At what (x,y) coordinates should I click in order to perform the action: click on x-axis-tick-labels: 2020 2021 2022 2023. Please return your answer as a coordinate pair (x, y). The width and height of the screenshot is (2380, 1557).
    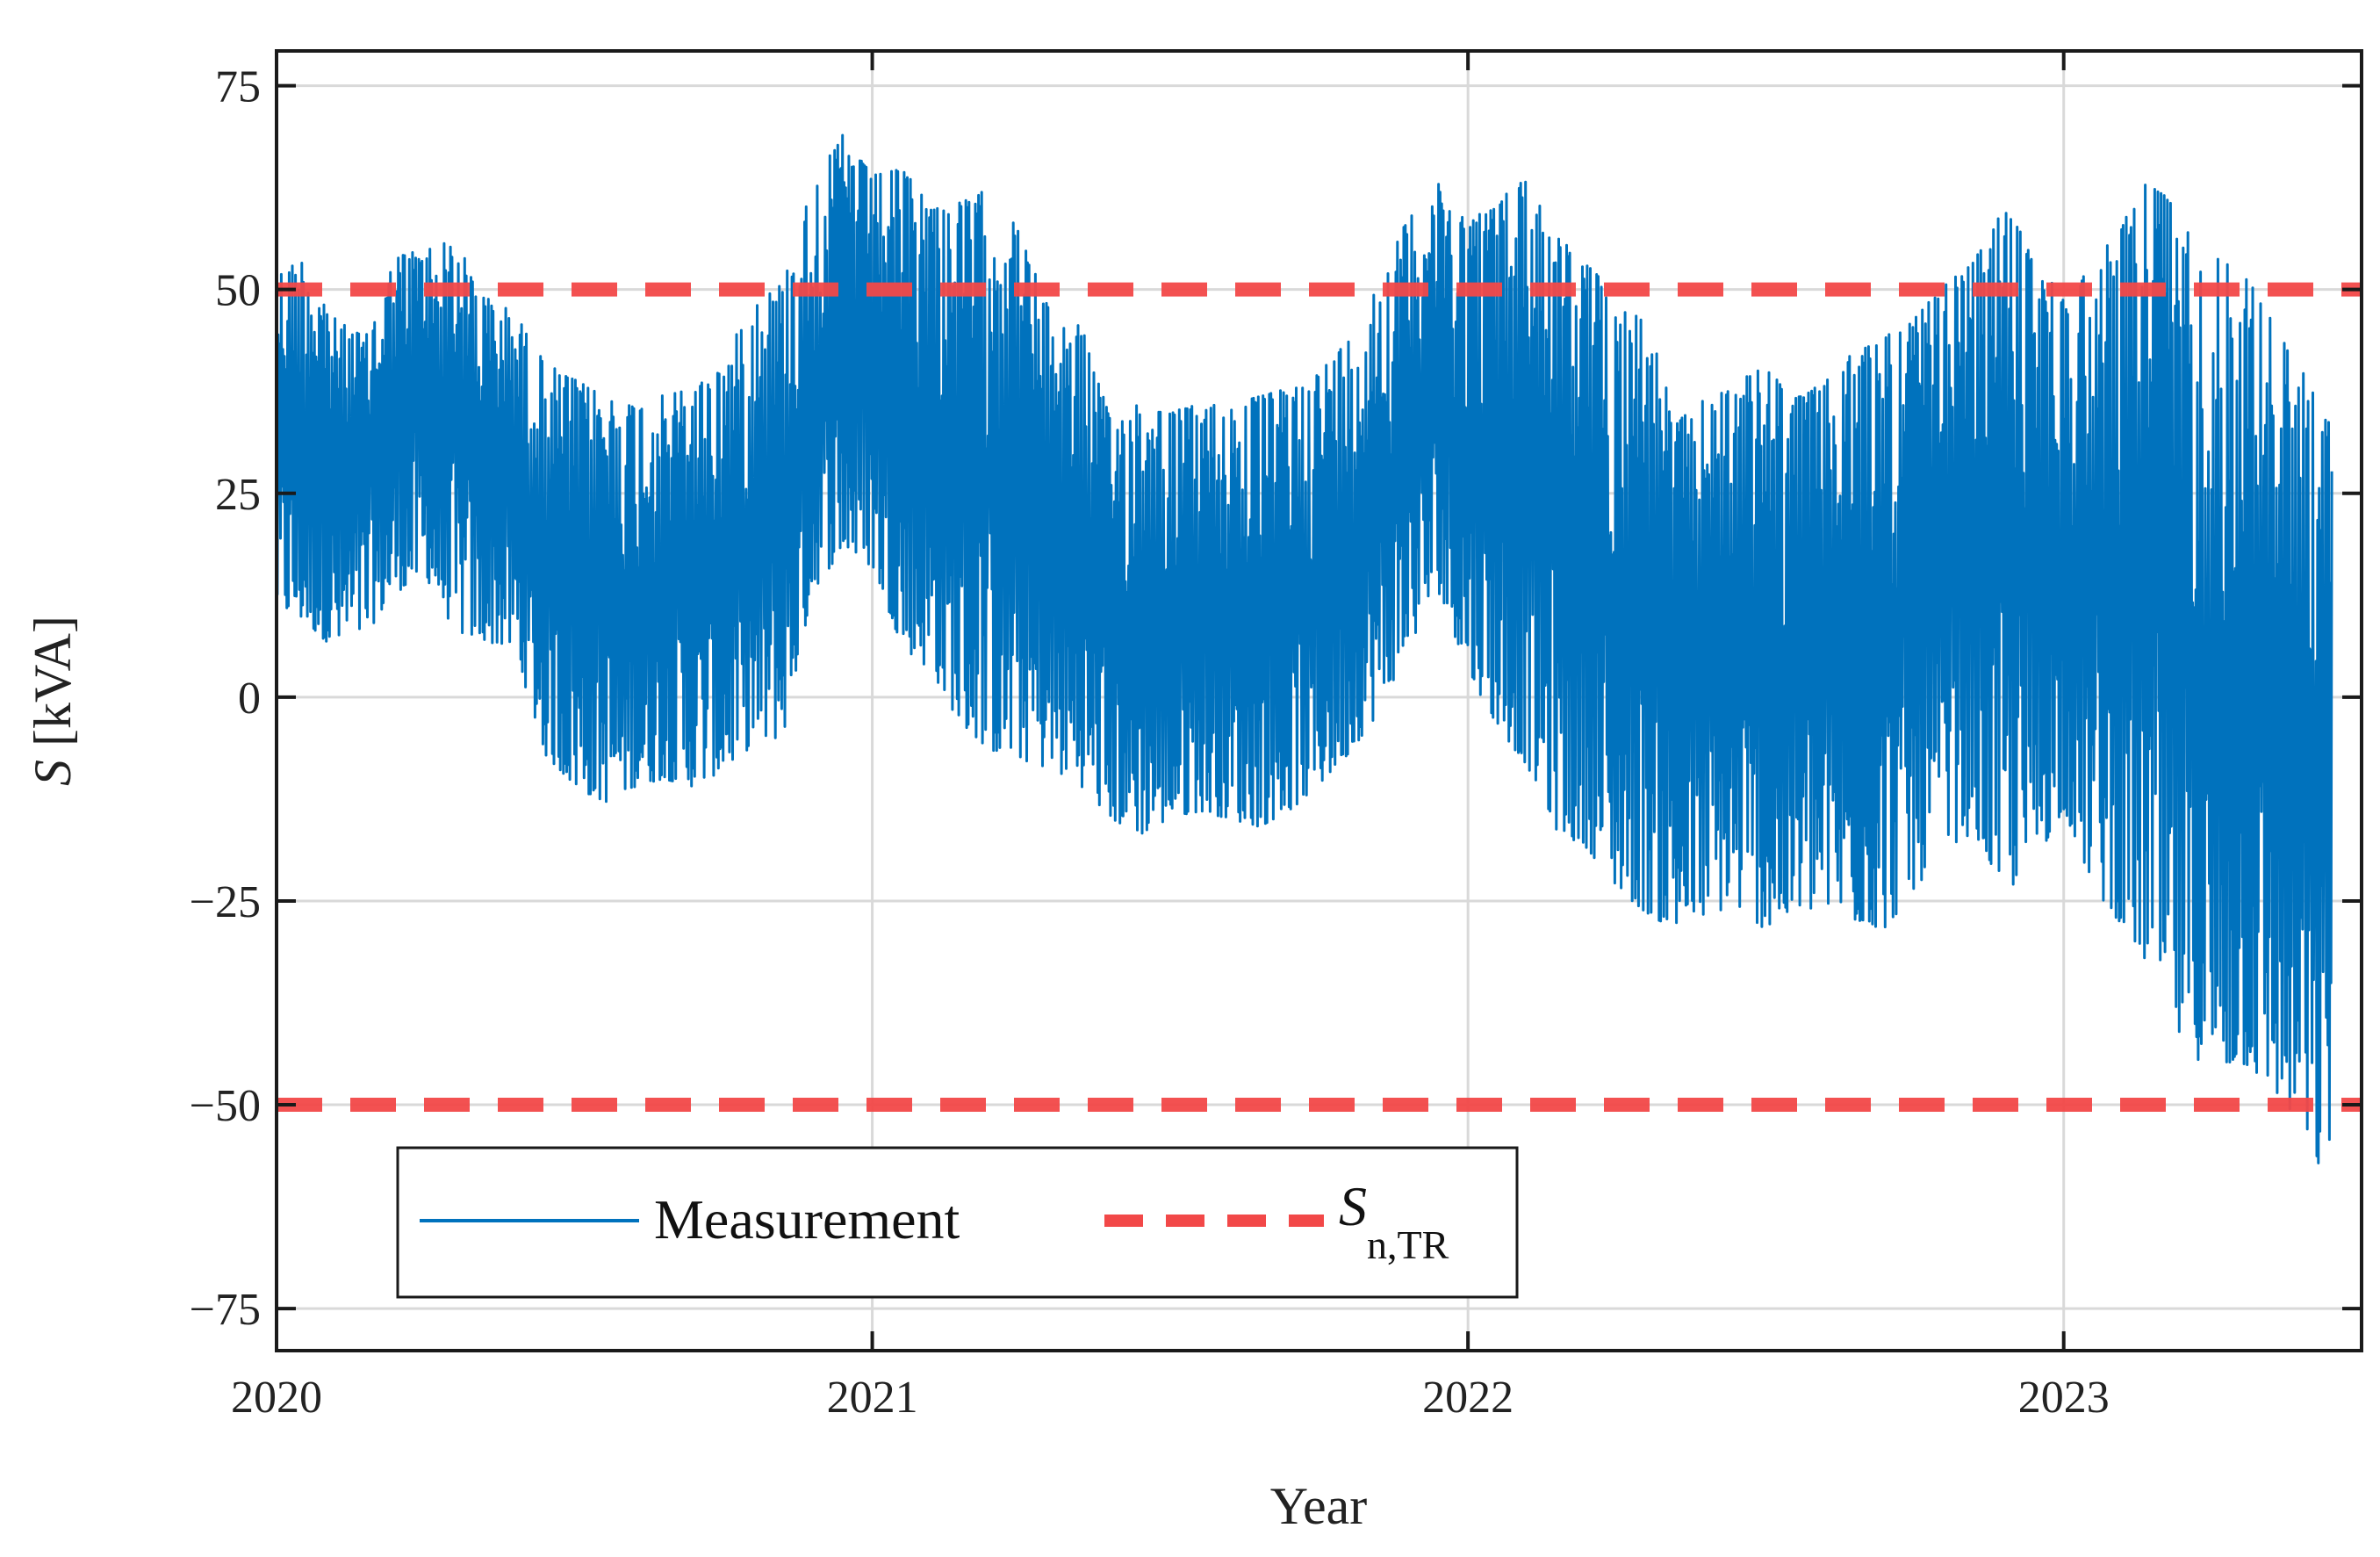
    Looking at the image, I should click on (1170, 1398).